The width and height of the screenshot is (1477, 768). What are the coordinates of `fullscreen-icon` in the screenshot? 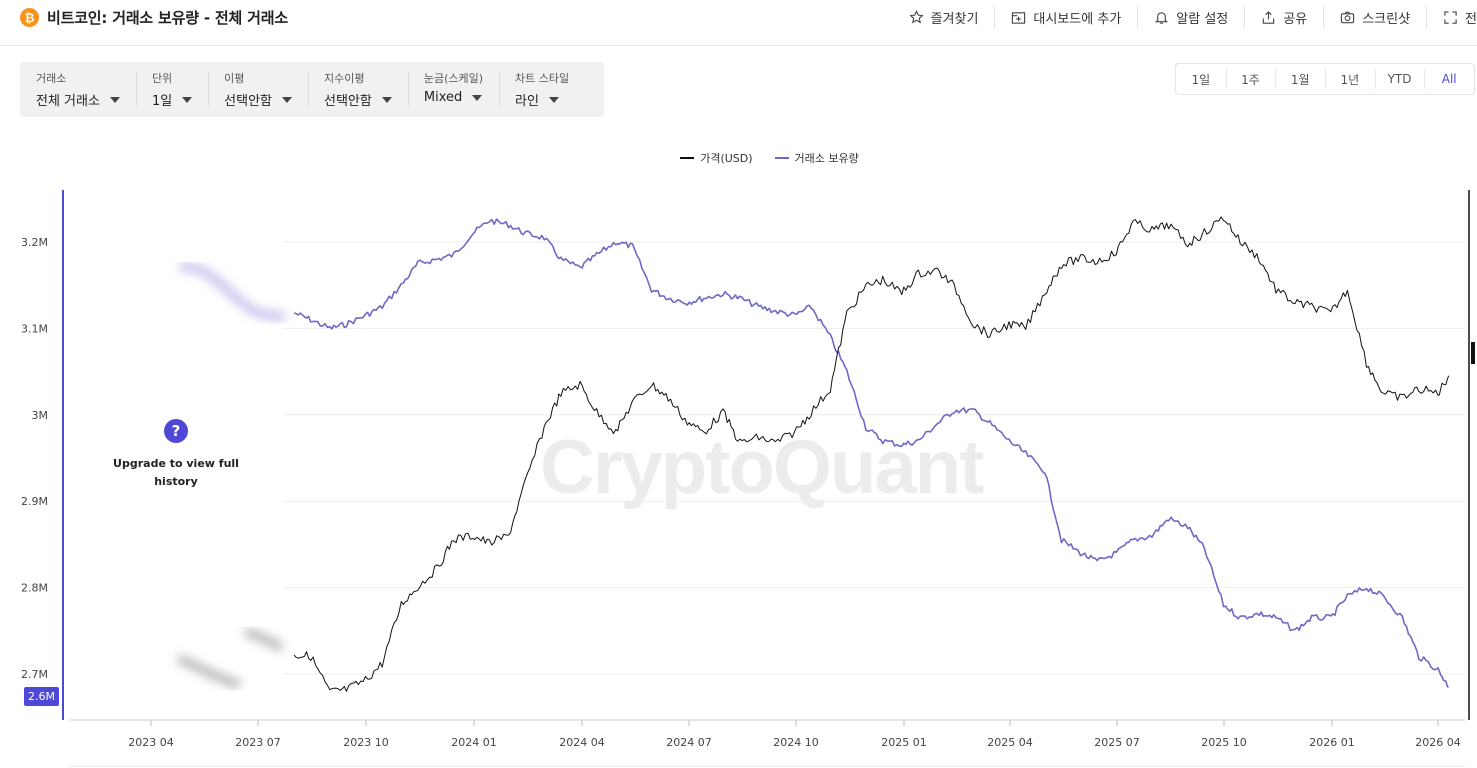 It's located at (1450, 17).